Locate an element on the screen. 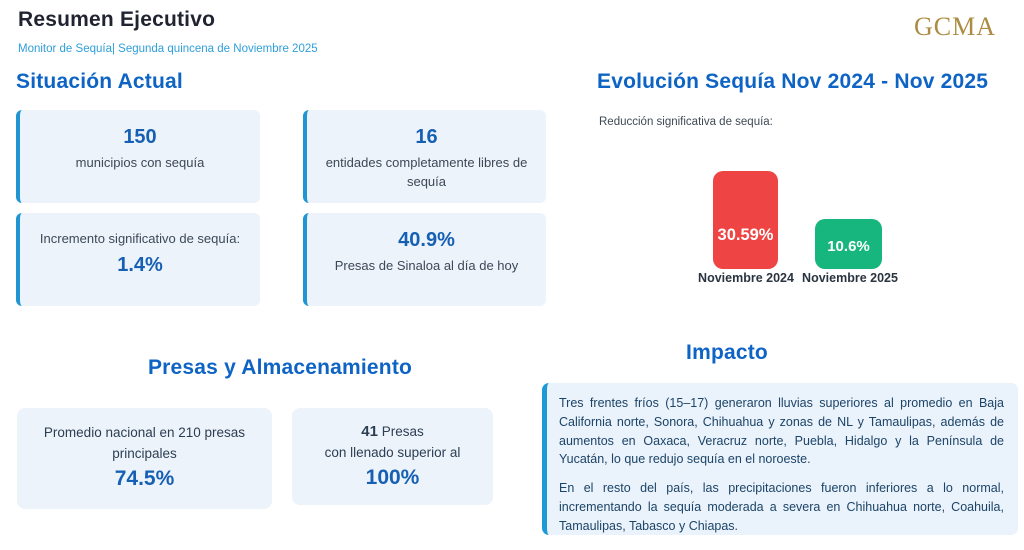 This screenshot has height=550, width=1024. section-title-evolucion: Evolución Sequía Nov 2024 - Nov 2025 is located at coordinates (793, 81).